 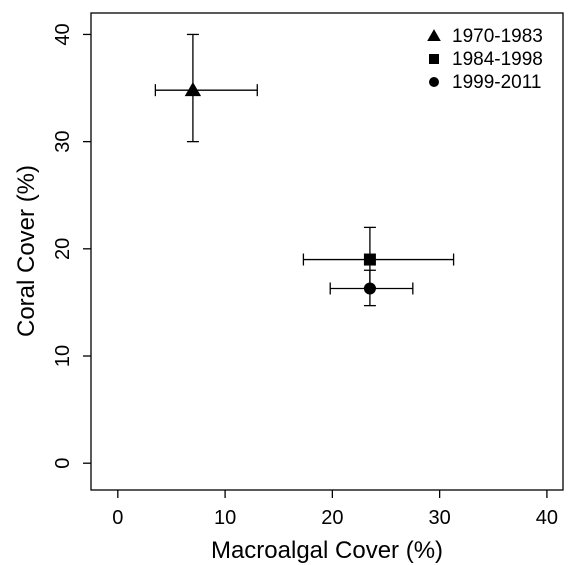 What do you see at coordinates (63, 142) in the screenshot?
I see `y-tick-label: 30` at bounding box center [63, 142].